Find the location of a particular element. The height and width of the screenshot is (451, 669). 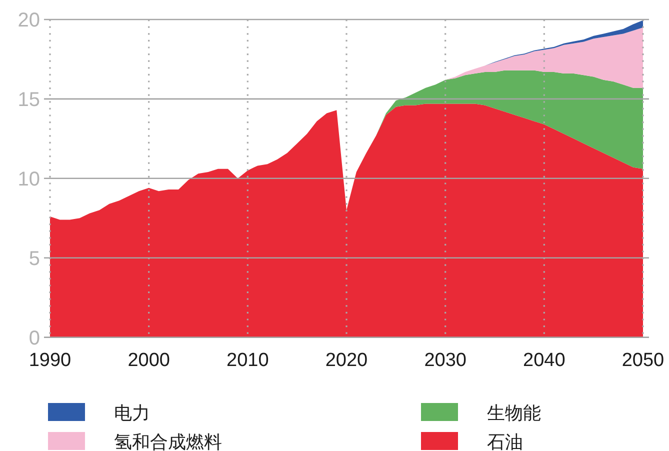

x-tick-label: 2030 is located at coordinates (445, 360).